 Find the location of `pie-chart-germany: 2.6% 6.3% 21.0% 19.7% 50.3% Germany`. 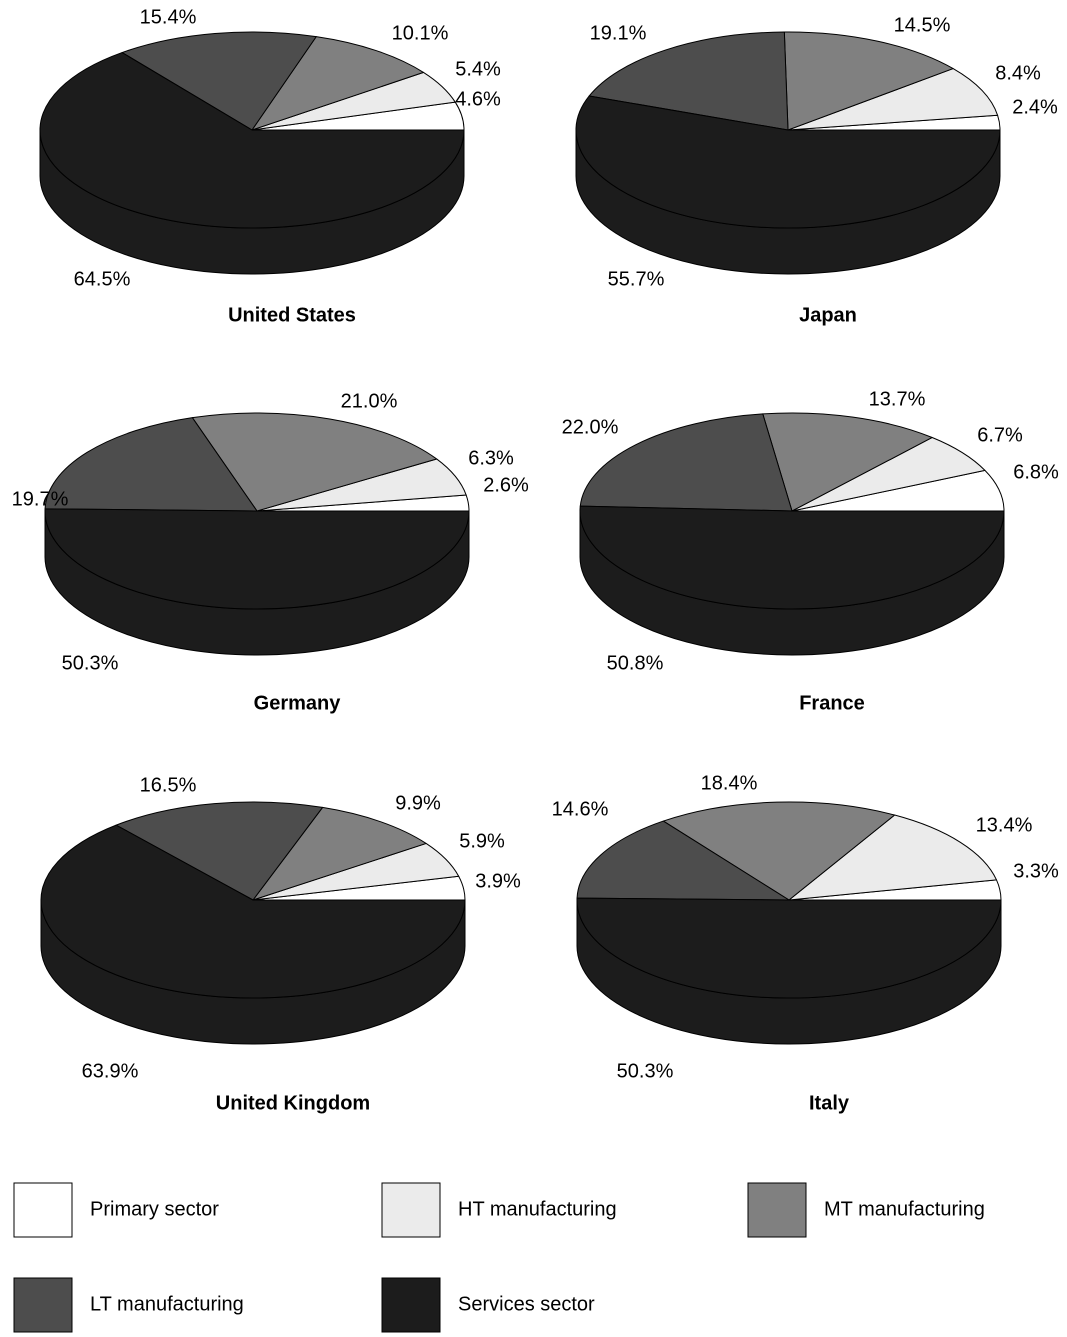

pie-chart-germany: 2.6% 6.3% 21.0% 19.7% 50.3% Germany is located at coordinates (270, 552).